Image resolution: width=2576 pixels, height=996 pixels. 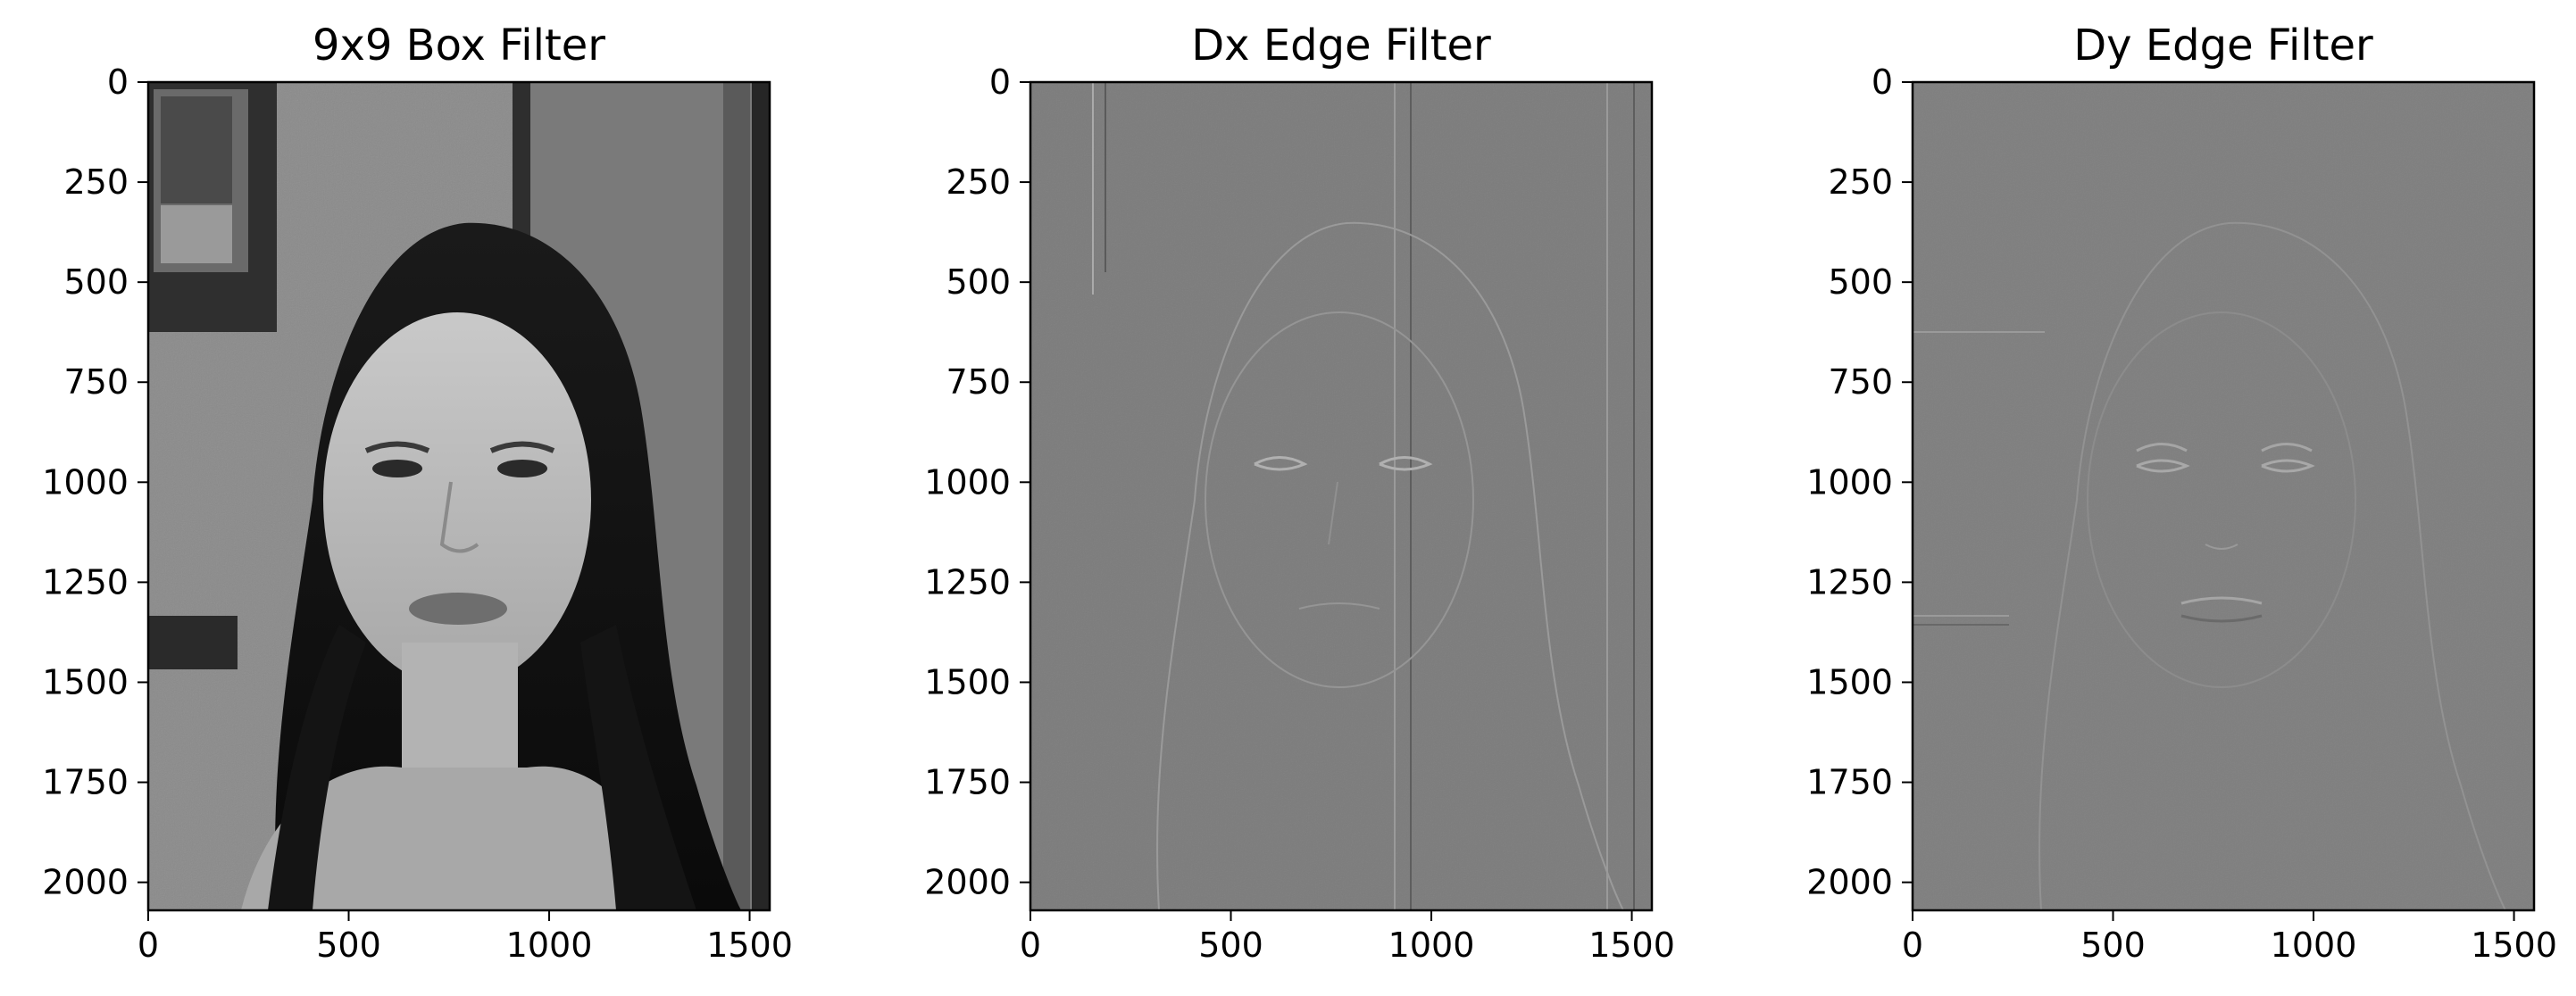 I want to click on panel-title: Dy Edge Filter, so click(x=2223, y=46).